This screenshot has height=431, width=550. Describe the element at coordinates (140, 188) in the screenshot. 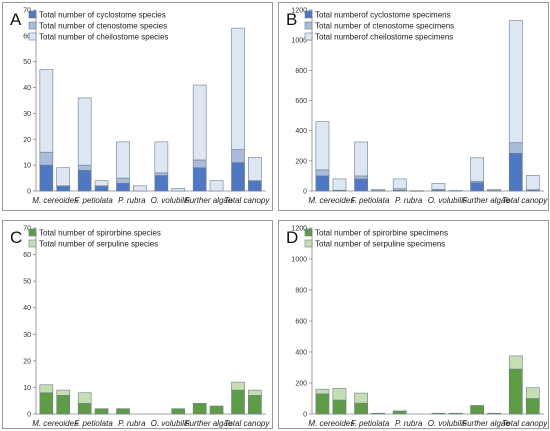

I see `bar-a-2-1-s2` at that location.